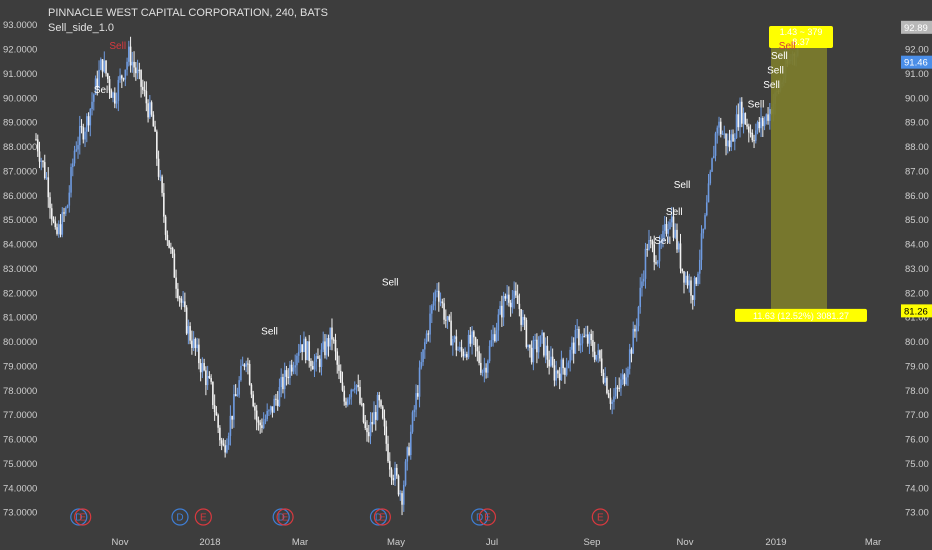 The height and width of the screenshot is (550, 932). What do you see at coordinates (917, 269) in the screenshot?
I see `price-axis-right-label: 83.00` at bounding box center [917, 269].